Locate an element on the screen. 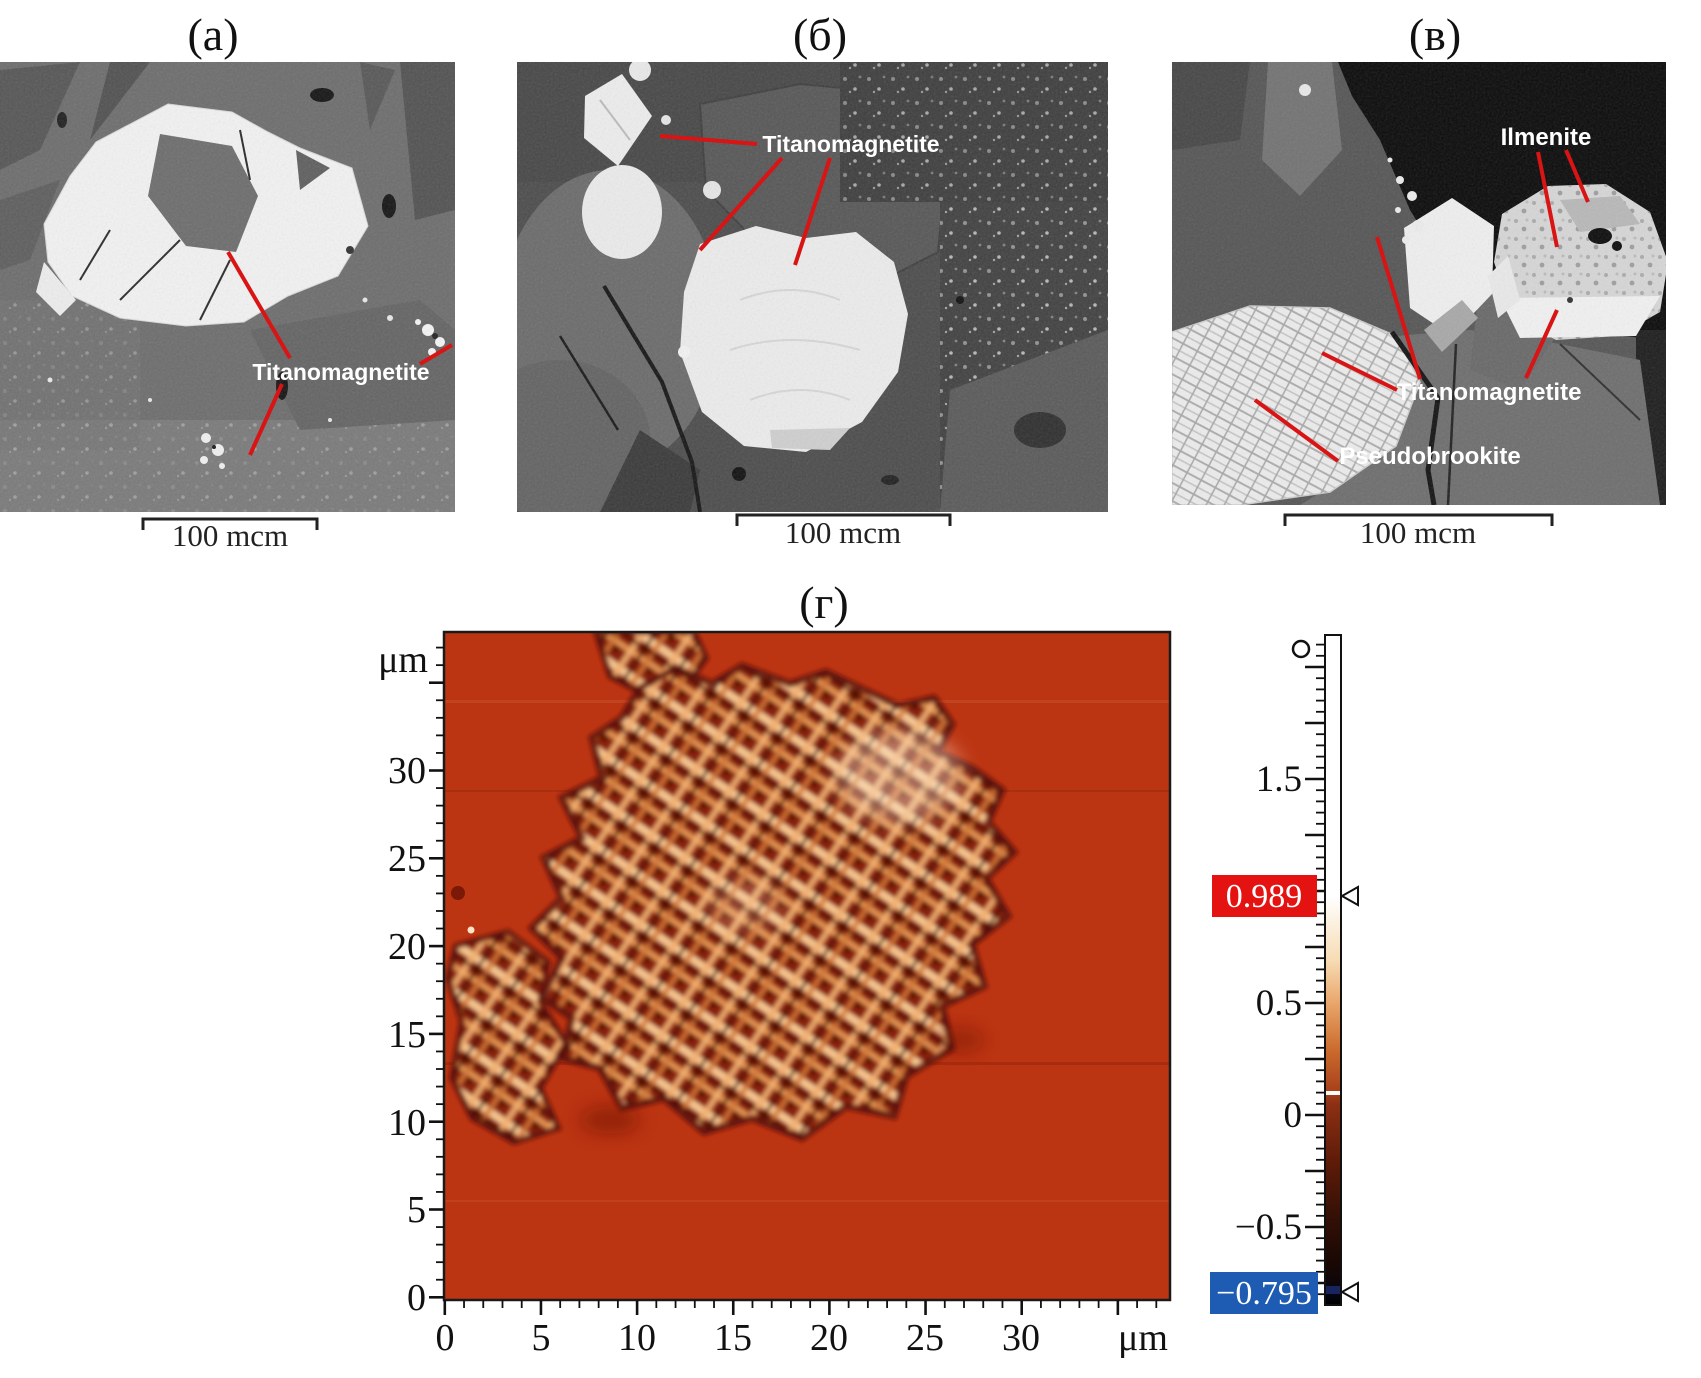 This screenshot has height=1378, width=1701. mfm-grain-cluster is located at coordinates (507, 1037).